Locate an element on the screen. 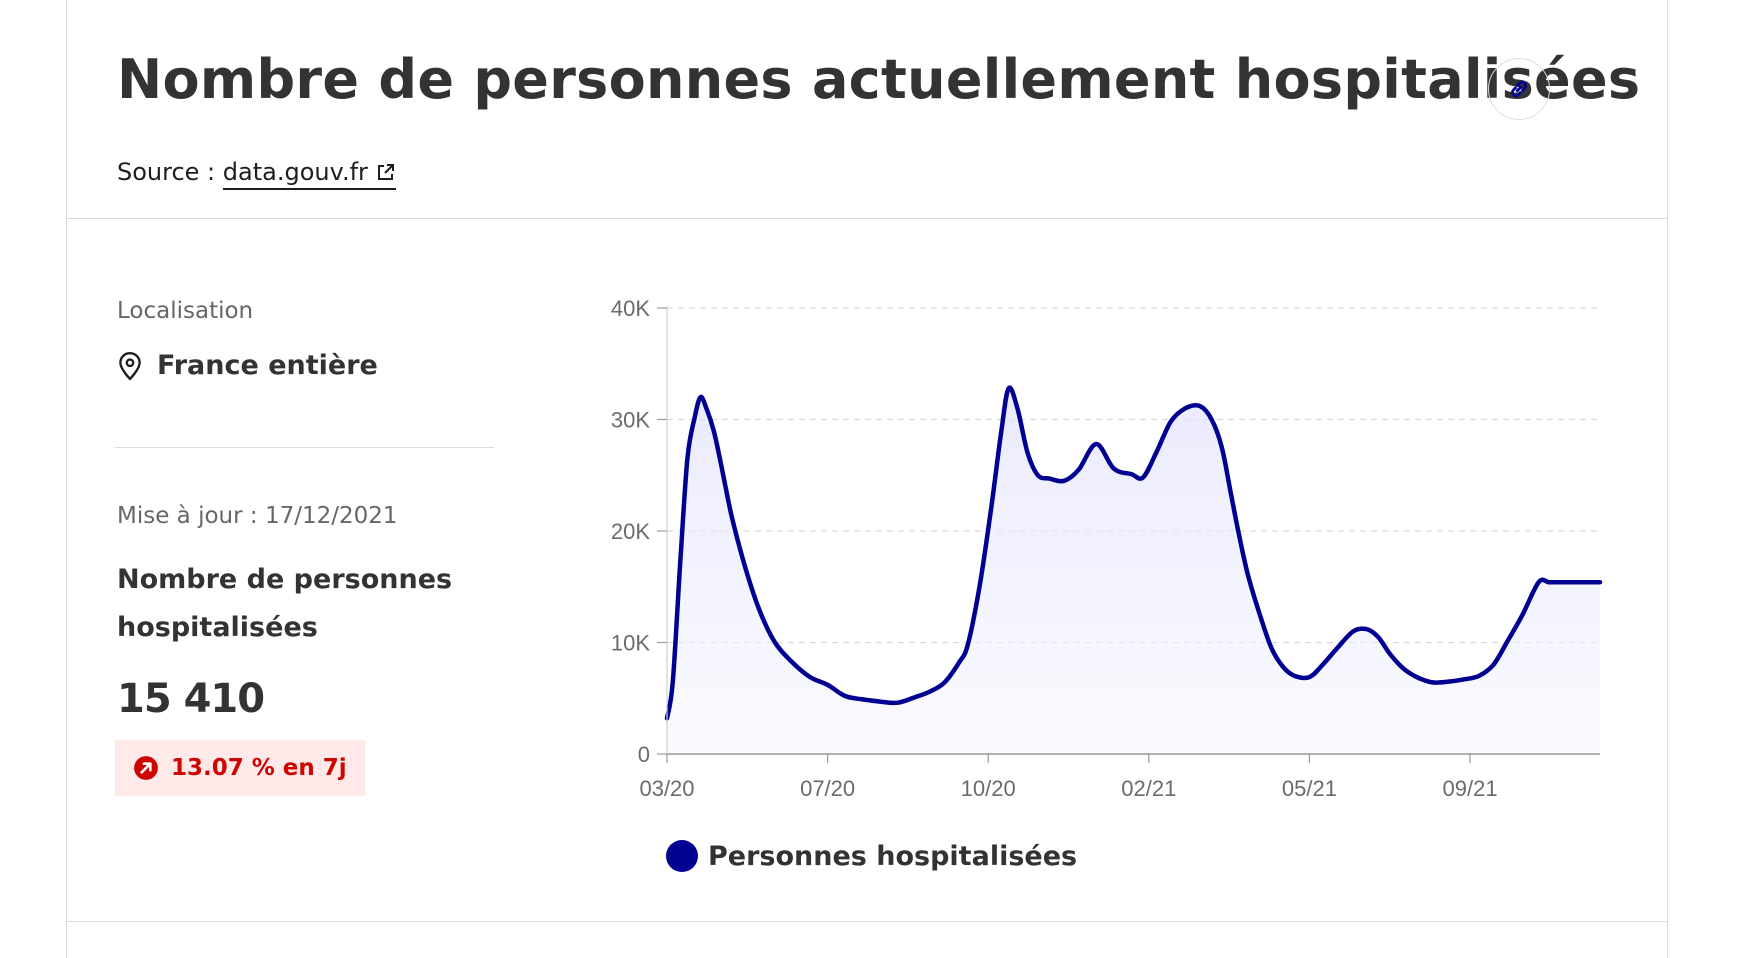 The height and width of the screenshot is (958, 1760). location-selector: France entière is located at coordinates (247, 365).